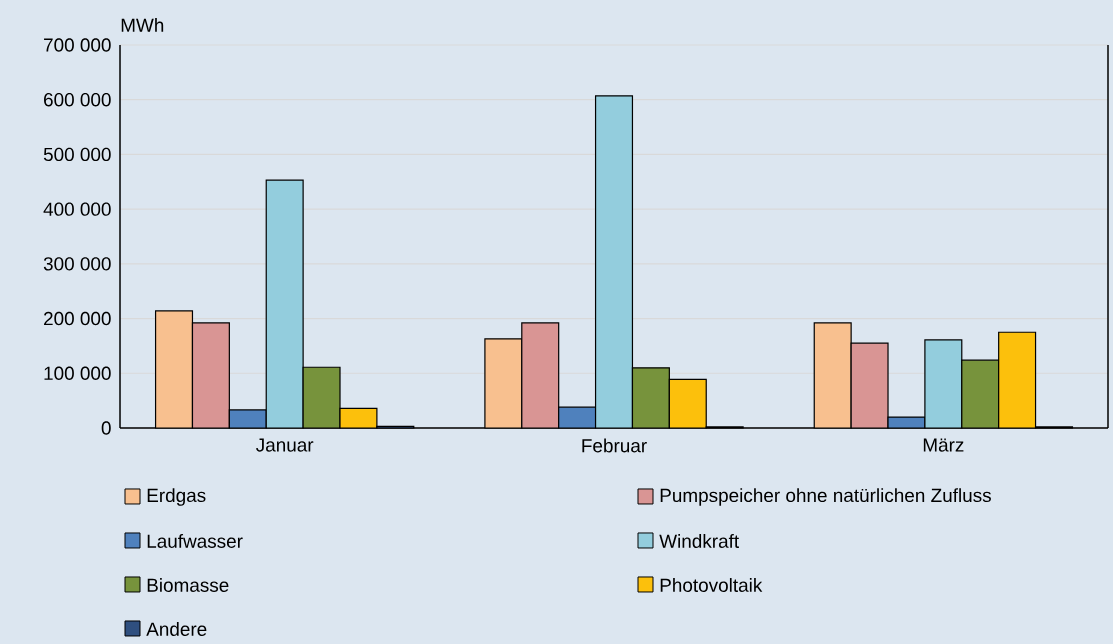 This screenshot has height=644, width=1113. What do you see at coordinates (77, 373) in the screenshot?
I see `y-tick-label: 100 000` at bounding box center [77, 373].